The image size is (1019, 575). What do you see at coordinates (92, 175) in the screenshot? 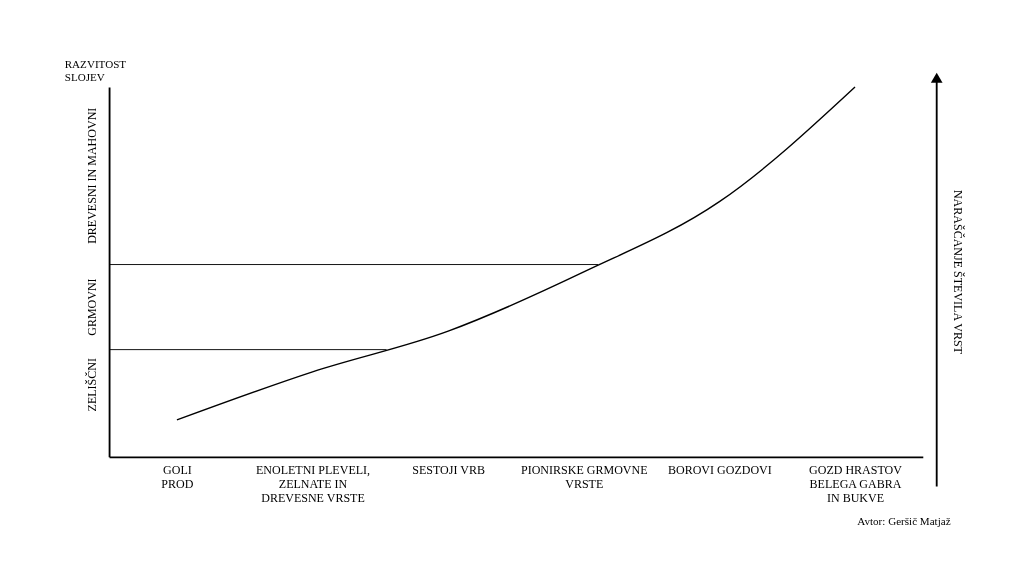
I see `text: DREVESNI IN MAHOVNI` at bounding box center [92, 175].